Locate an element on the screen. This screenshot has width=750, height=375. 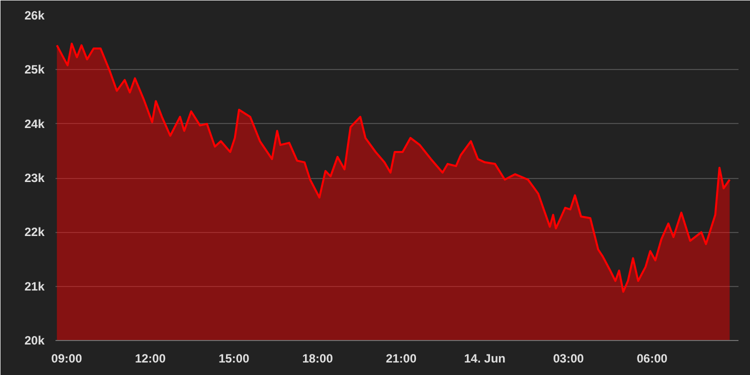
x-tick-label: 18:00 is located at coordinates (318, 359).